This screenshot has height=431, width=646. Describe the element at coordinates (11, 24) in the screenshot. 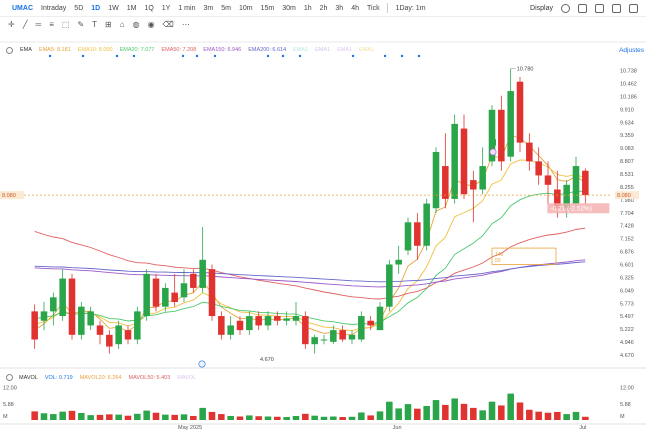

I see `crosshair-icon: ✛` at that location.